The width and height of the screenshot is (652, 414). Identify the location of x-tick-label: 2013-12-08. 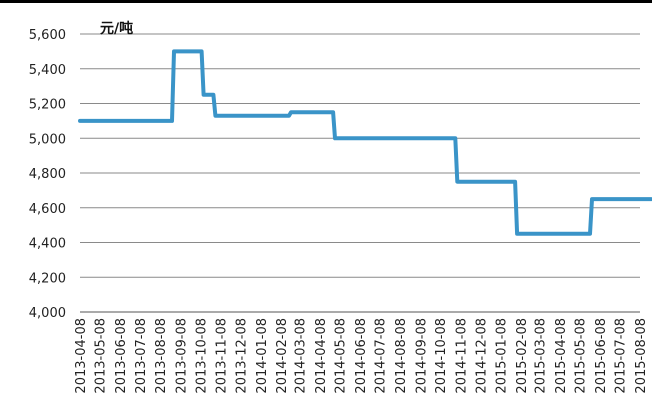
(241, 356).